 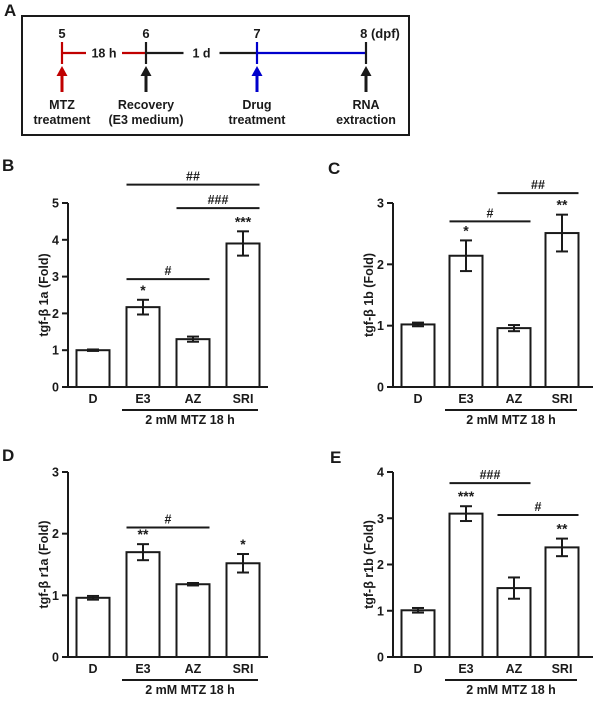 What do you see at coordinates (417, 669) in the screenshot?
I see `category-label-E-D: D` at bounding box center [417, 669].